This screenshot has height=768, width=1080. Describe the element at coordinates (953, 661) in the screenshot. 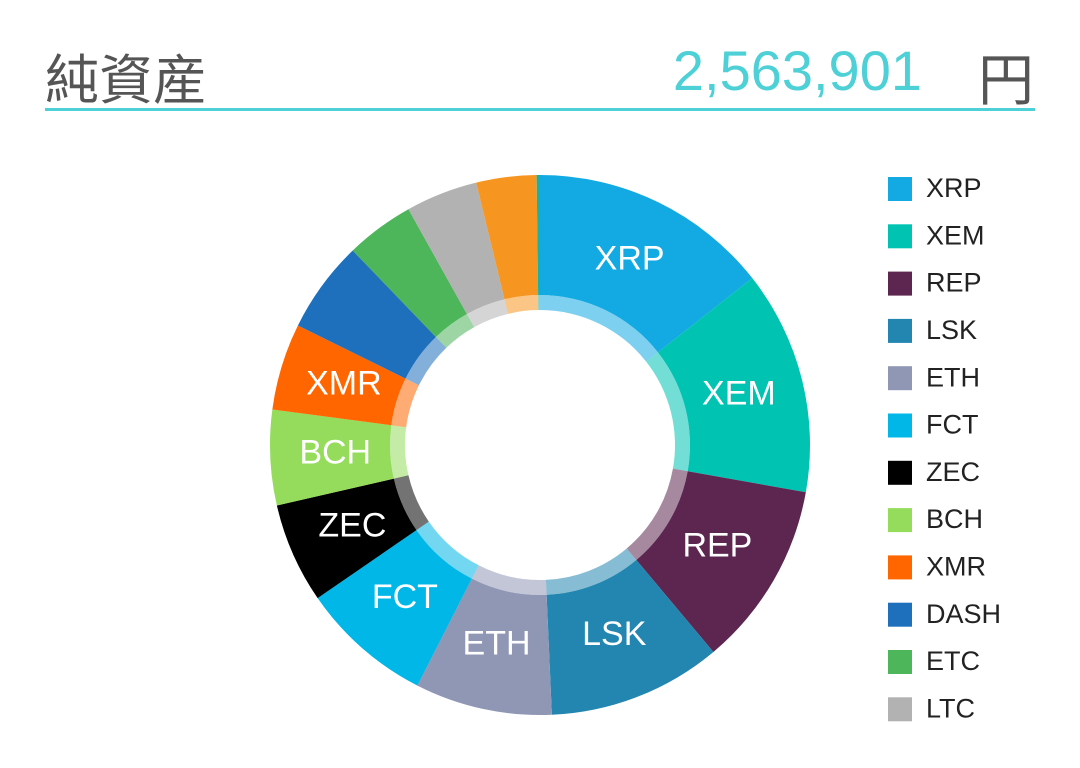

I see `legend-label: ETC` at that location.